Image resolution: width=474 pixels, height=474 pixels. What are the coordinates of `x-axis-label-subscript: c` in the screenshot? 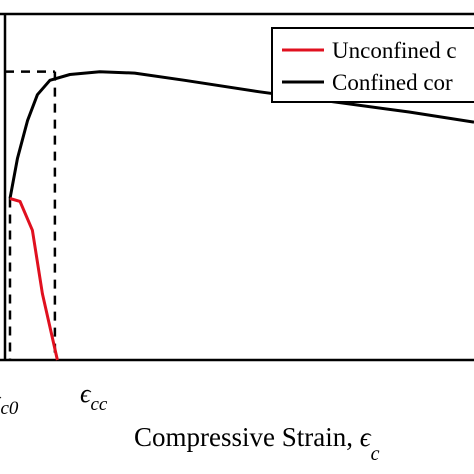 It's located at (375, 454).